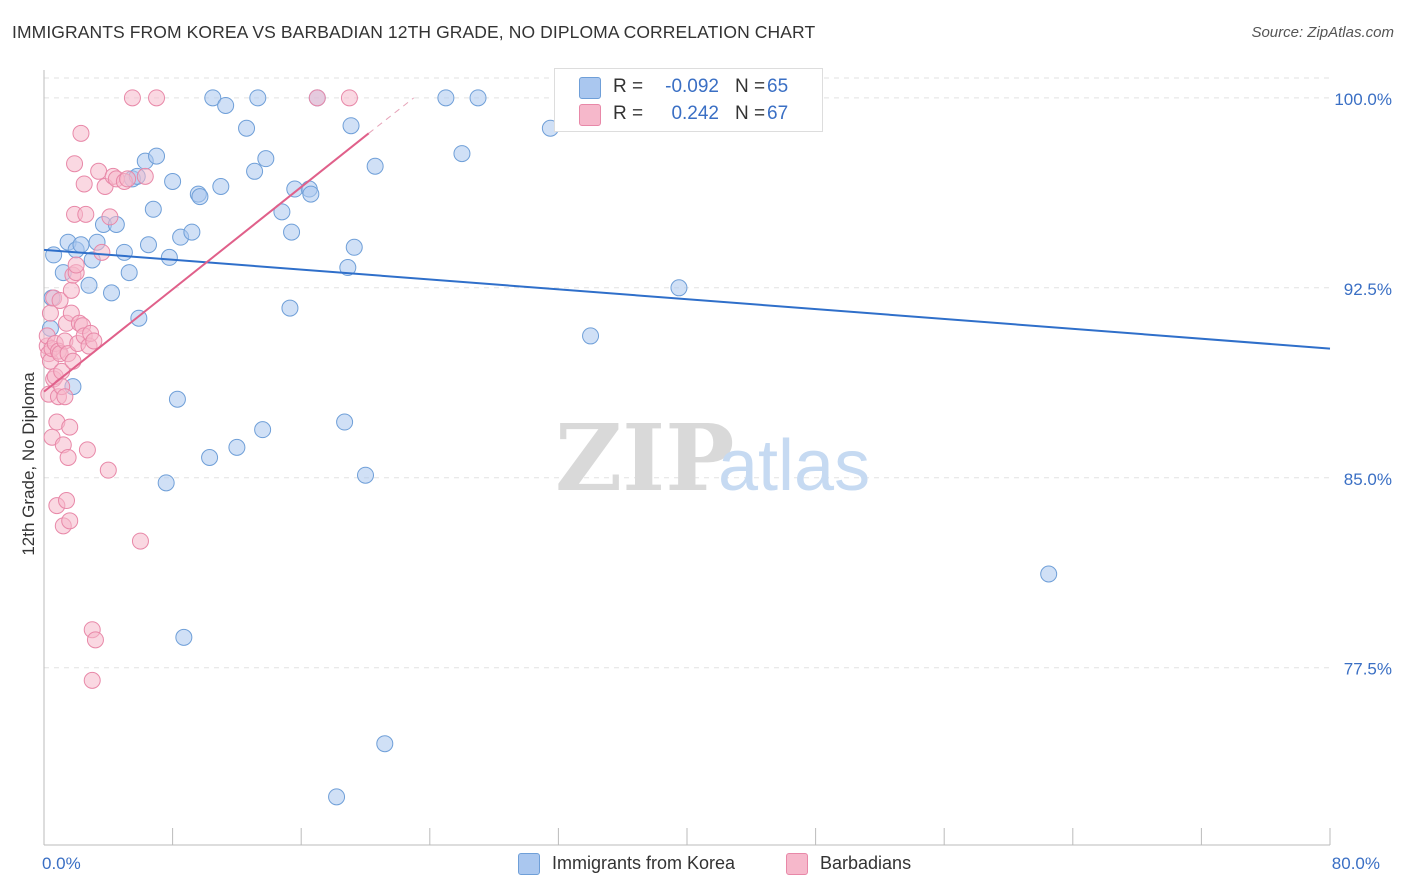 This screenshot has height=892, width=1406. What do you see at coordinates (1363, 99) in the screenshot?
I see `y-tick-label: 100.0%` at bounding box center [1363, 99].